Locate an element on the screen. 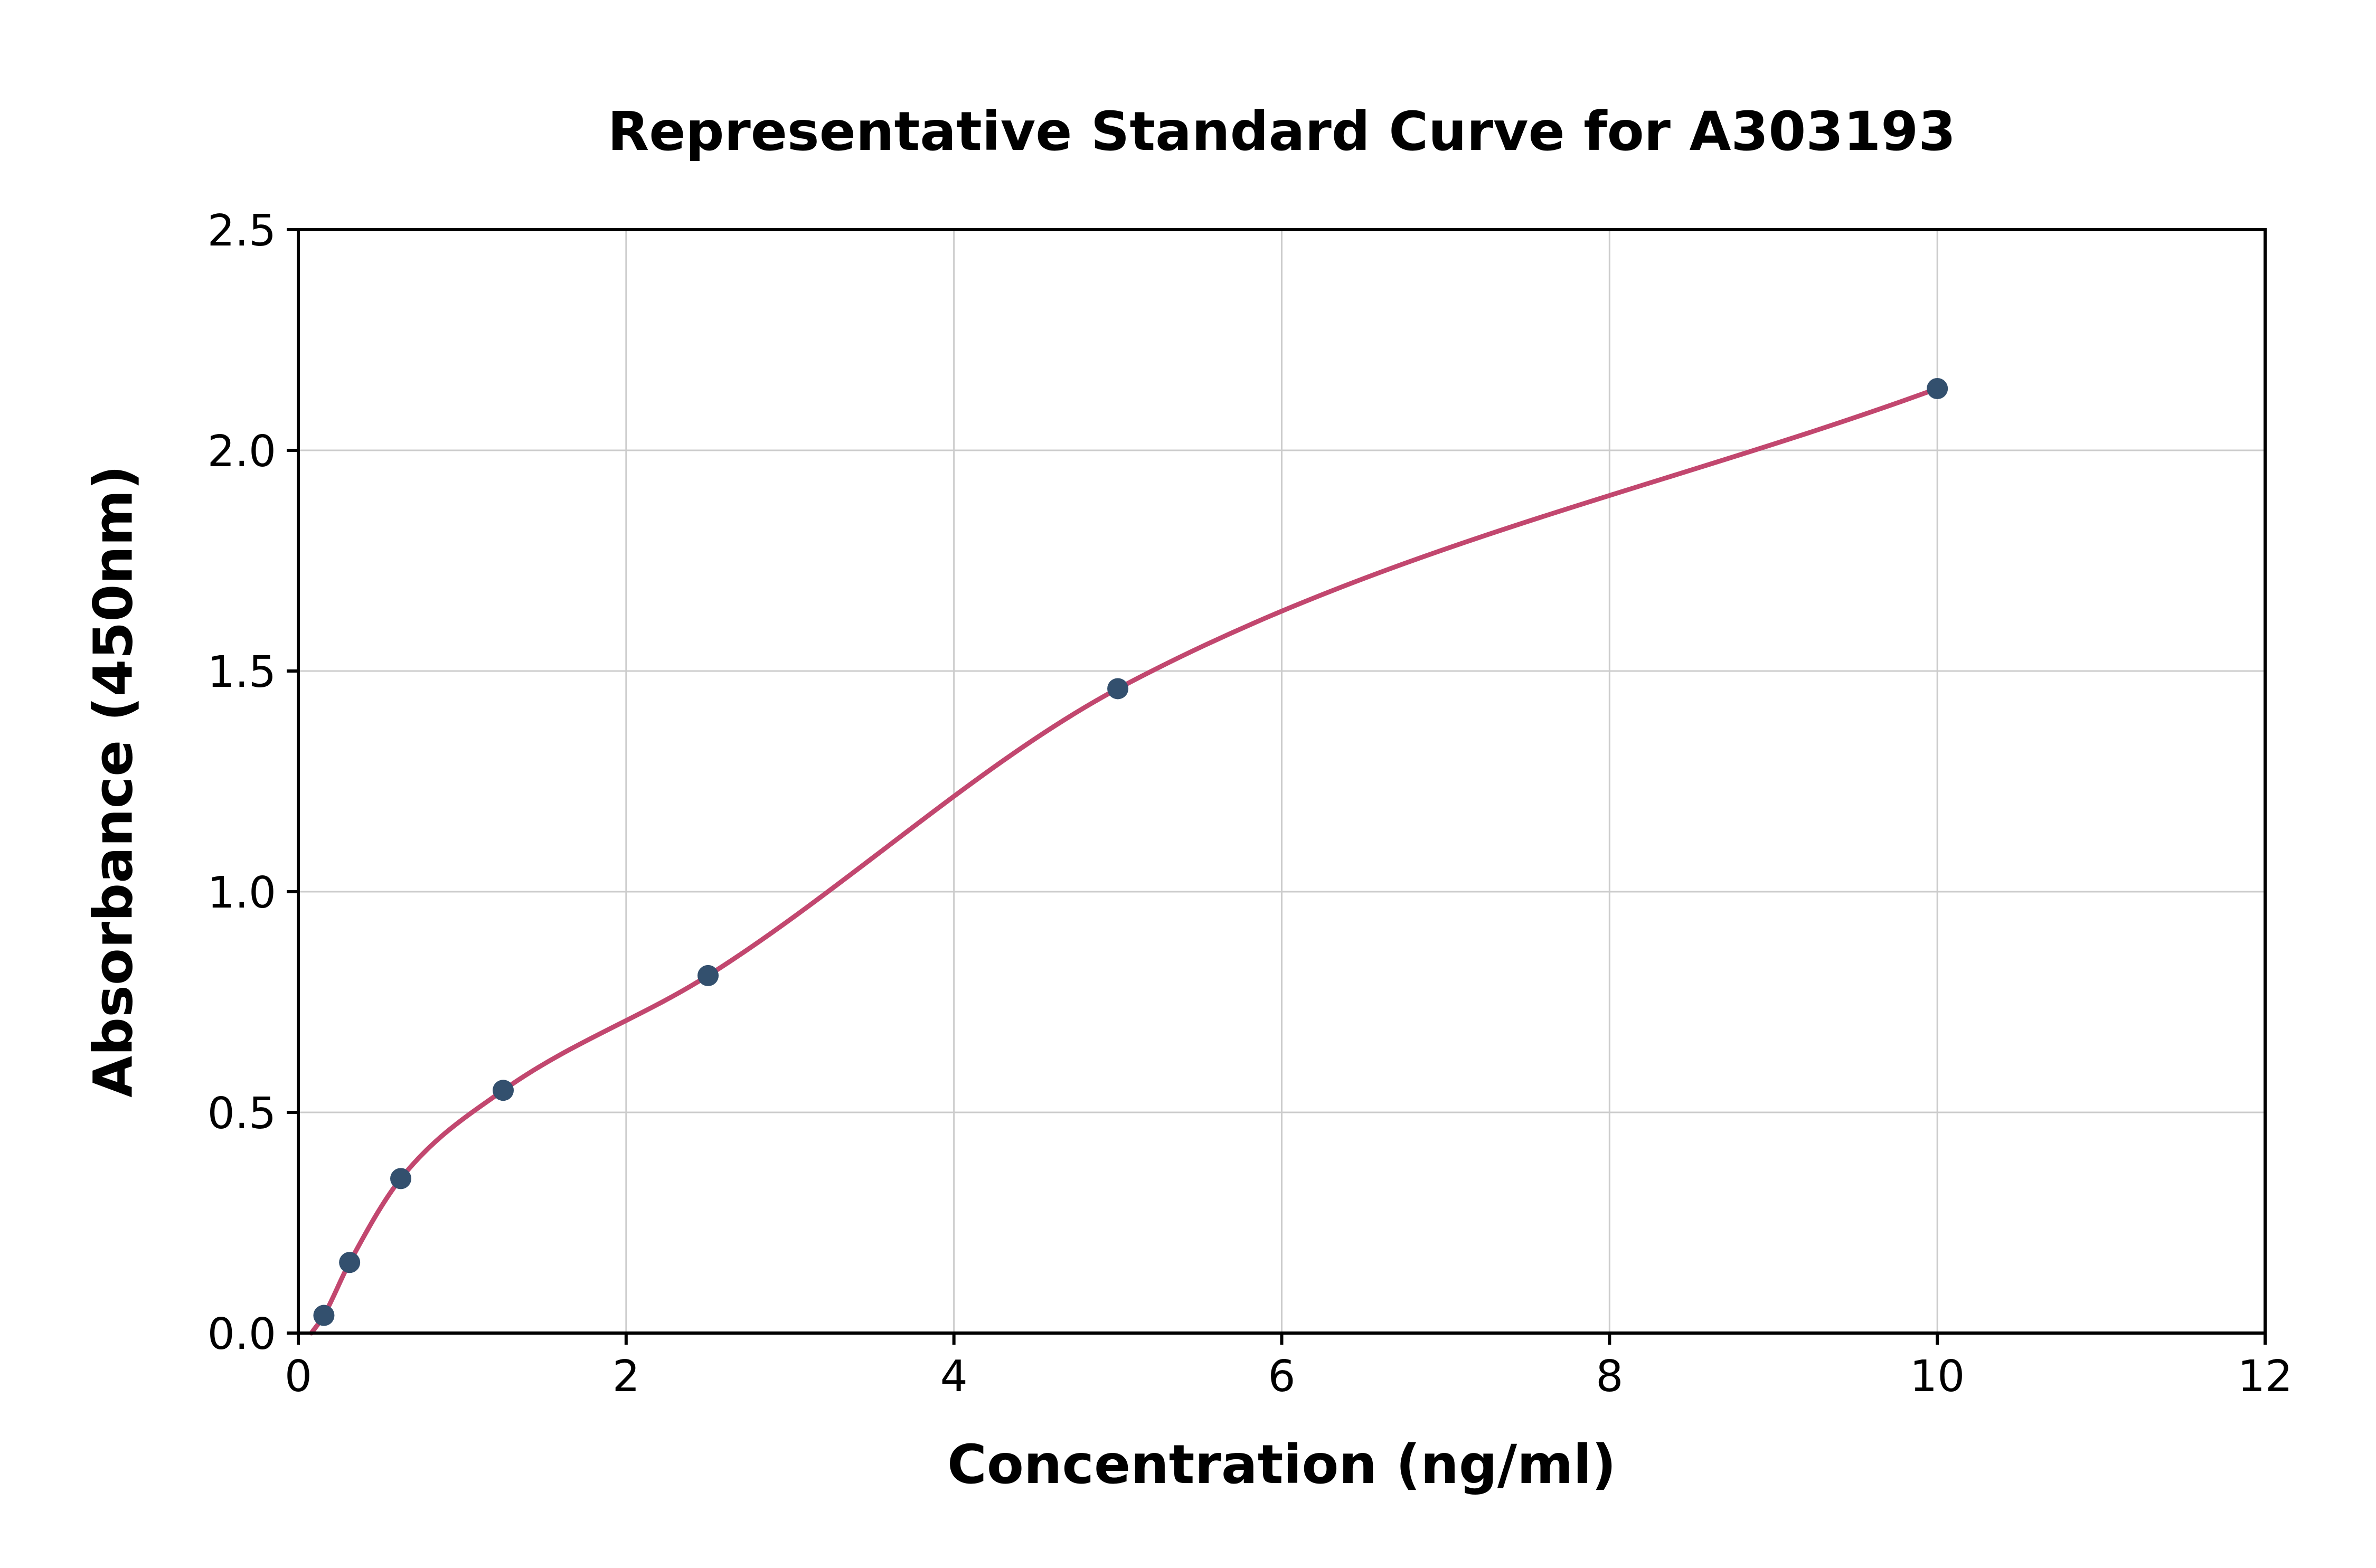 The image size is (2376, 1568). x-tick-label: 12 is located at coordinates (2265, 1377).